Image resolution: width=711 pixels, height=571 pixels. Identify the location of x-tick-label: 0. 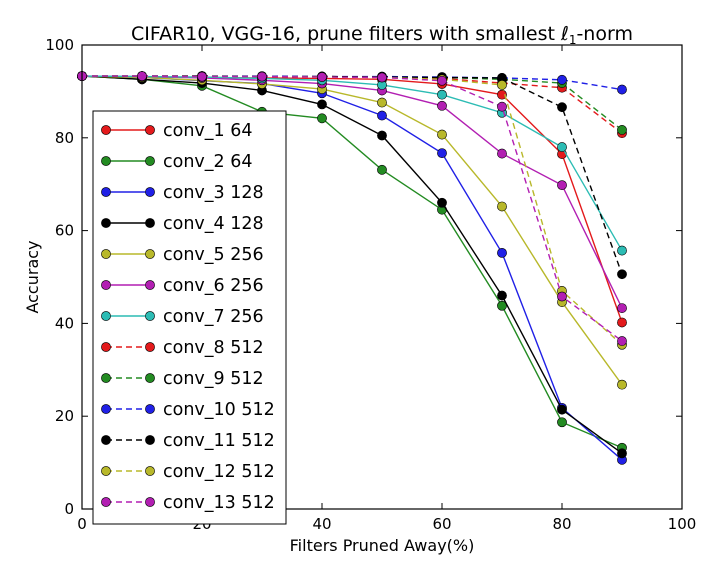
(82, 524).